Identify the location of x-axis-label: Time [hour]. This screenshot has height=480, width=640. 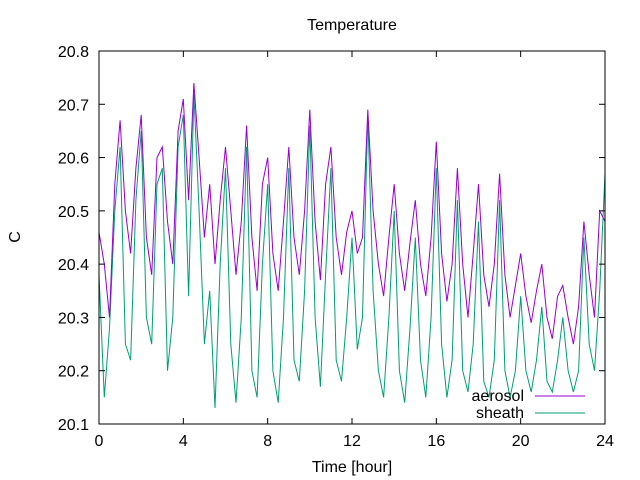
(352, 467).